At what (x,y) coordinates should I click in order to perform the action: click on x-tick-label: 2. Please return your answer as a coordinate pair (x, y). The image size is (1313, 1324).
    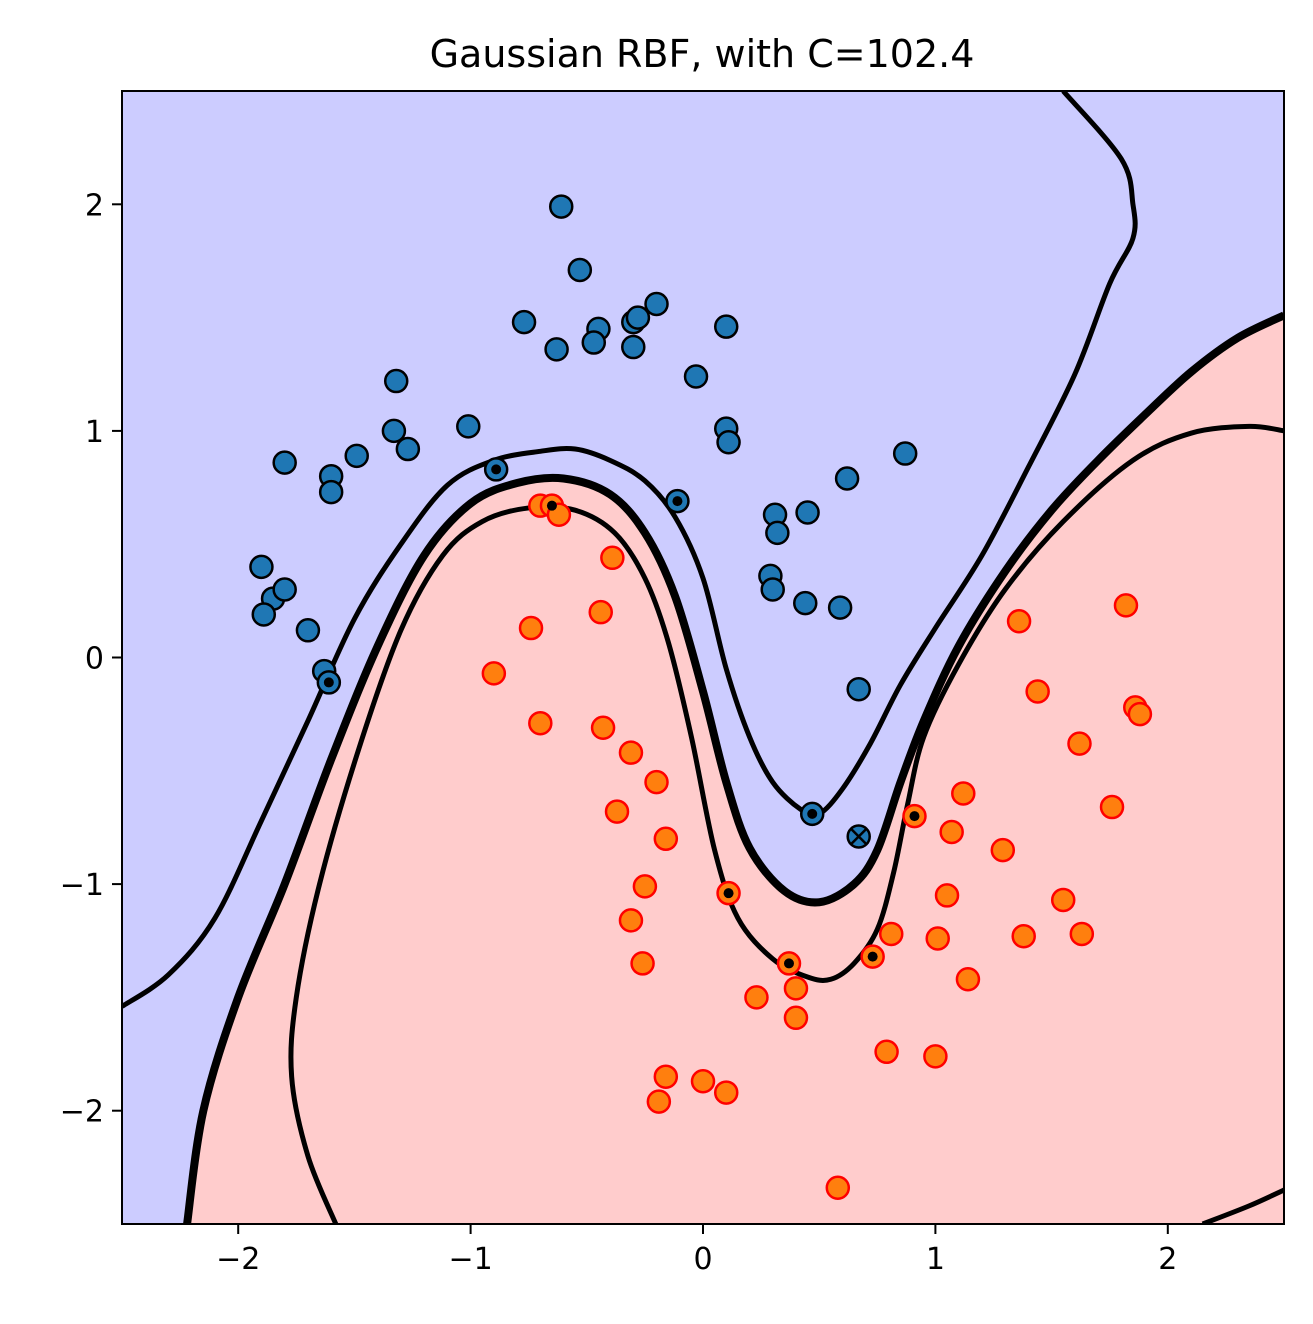
    Looking at the image, I should click on (1167, 1259).